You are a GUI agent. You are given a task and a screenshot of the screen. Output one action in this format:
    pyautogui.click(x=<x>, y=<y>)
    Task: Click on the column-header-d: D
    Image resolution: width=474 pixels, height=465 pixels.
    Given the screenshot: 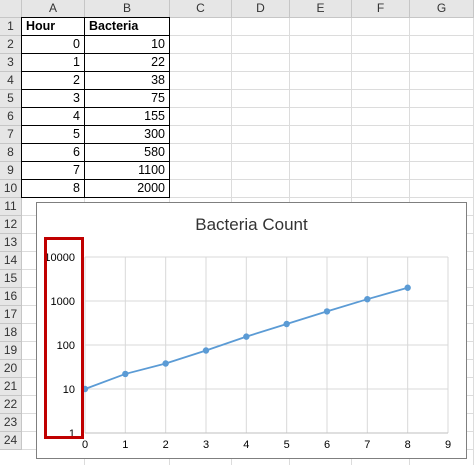 What is the action you would take?
    pyautogui.click(x=261, y=9)
    